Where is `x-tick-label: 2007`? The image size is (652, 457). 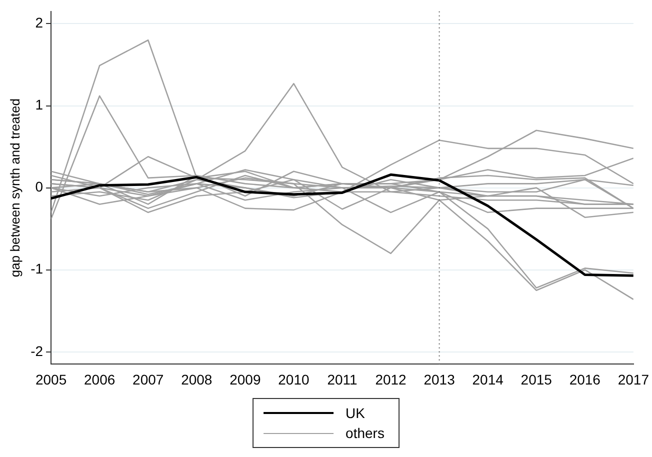 x-tick-label: 2007 is located at coordinates (148, 379).